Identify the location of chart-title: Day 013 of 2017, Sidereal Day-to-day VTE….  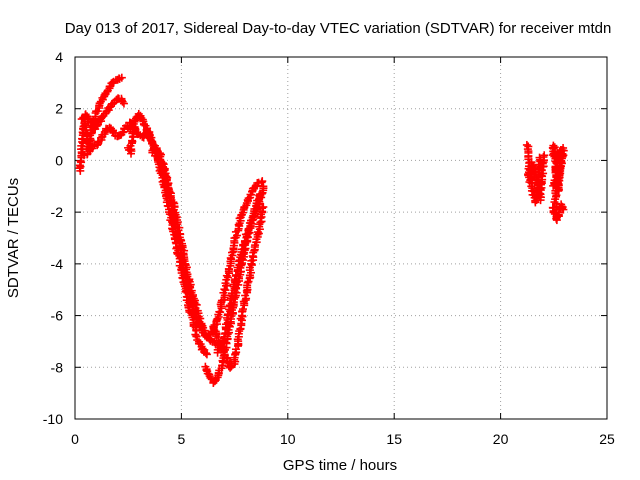
(338, 28).